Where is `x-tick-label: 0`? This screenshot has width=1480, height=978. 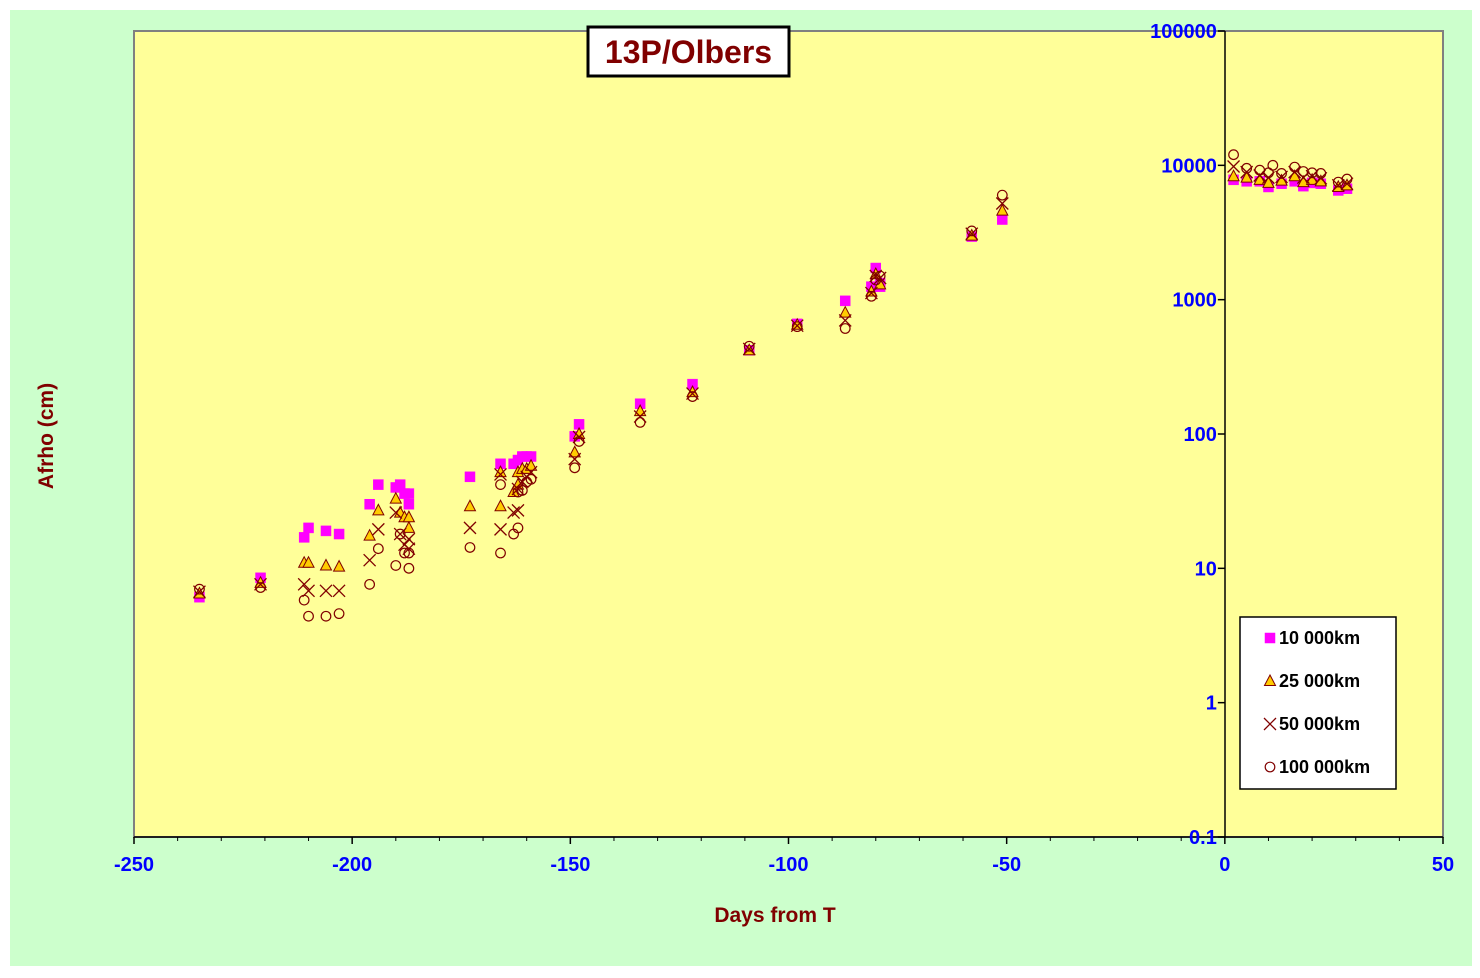 x-tick-label: 0 is located at coordinates (1224, 865).